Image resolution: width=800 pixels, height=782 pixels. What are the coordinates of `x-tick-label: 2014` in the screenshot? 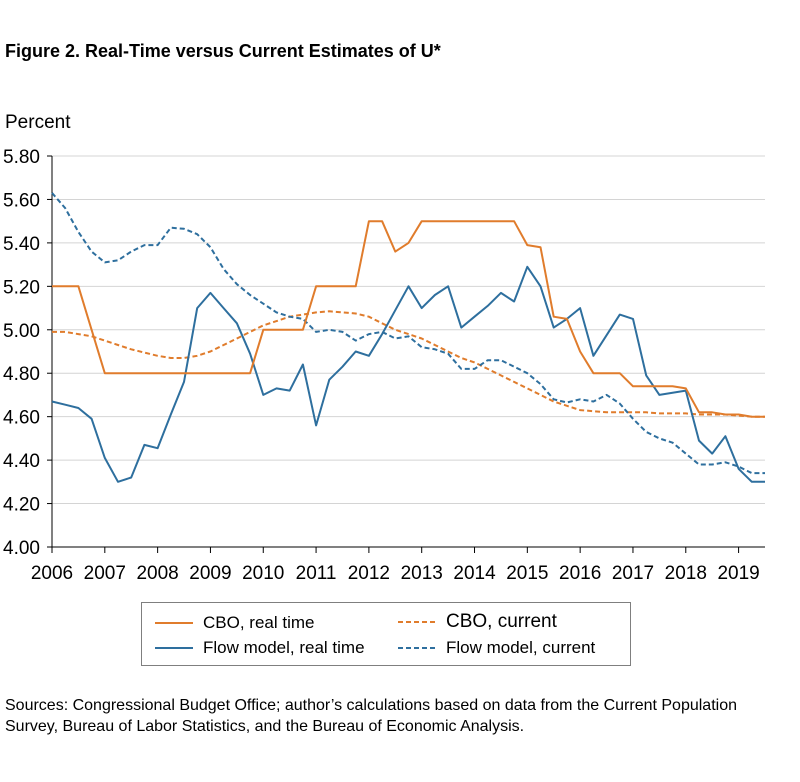 It's located at (474, 573).